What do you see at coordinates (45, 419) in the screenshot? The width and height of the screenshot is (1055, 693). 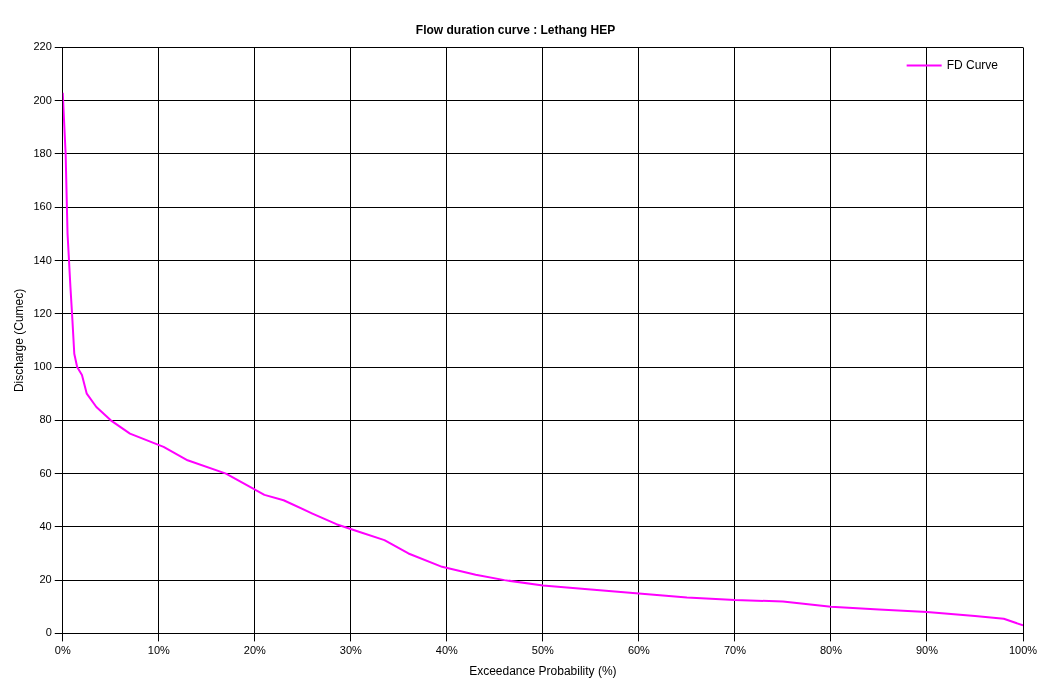 I see `y-tick-label: 80` at bounding box center [45, 419].